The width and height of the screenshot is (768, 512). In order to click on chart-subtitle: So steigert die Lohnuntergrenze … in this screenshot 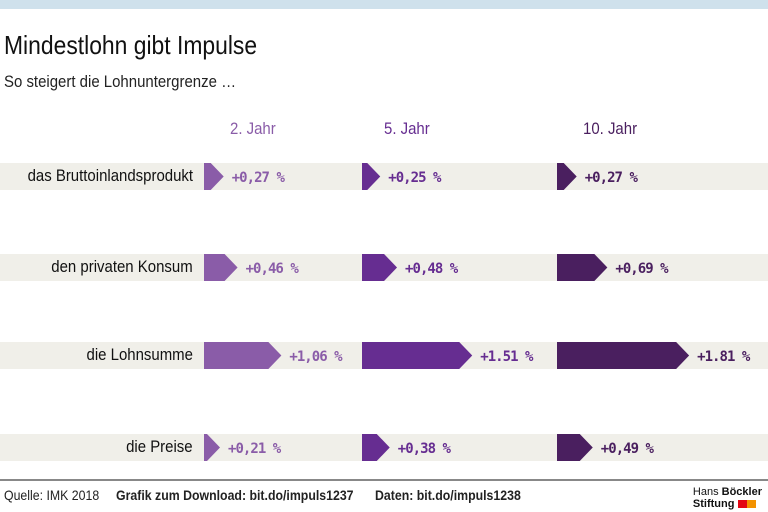, I will do `click(120, 81)`.